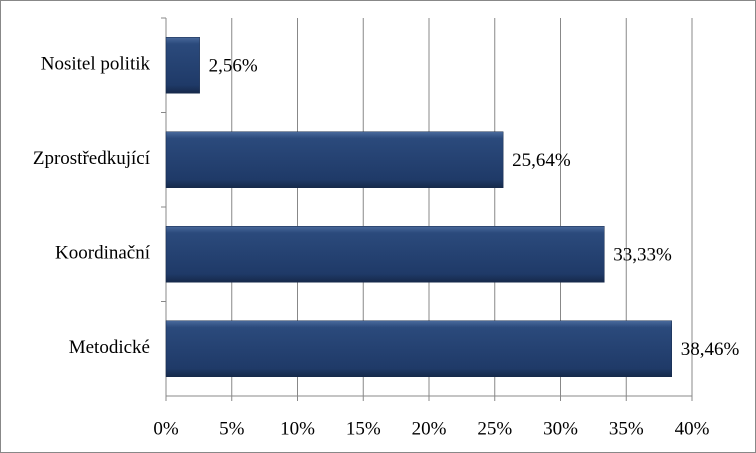 The image size is (756, 453). What do you see at coordinates (626, 428) in the screenshot?
I see `x-tick-label: 35%` at bounding box center [626, 428].